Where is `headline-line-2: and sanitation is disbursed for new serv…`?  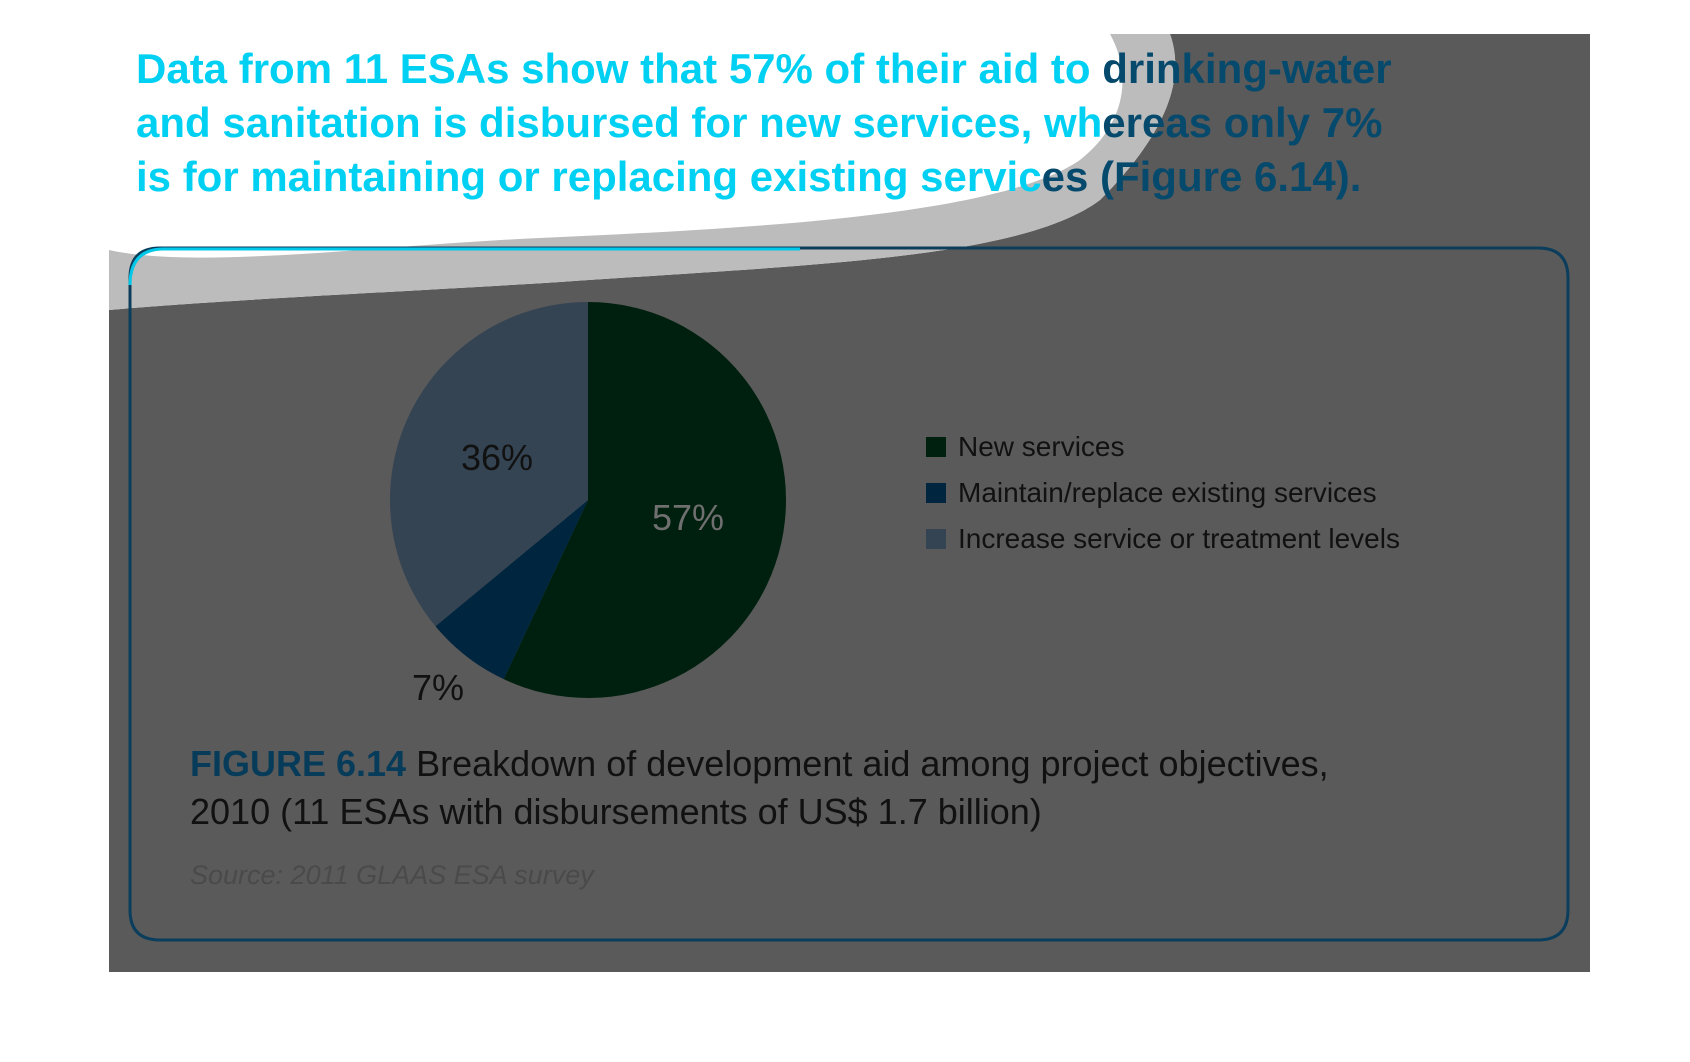
headline-line-2: and sanitation is disbursed for new serv… is located at coordinates (759, 122).